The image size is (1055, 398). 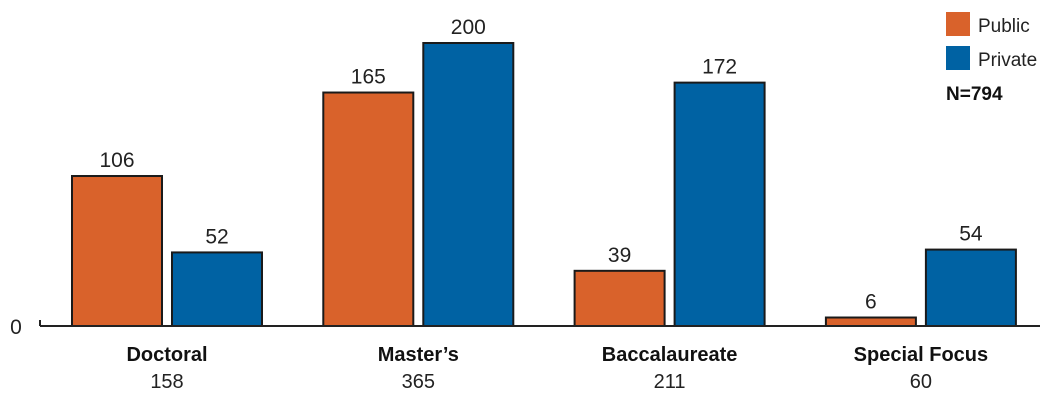 I want to click on value-label-public-special-focus: 6, so click(x=871, y=302).